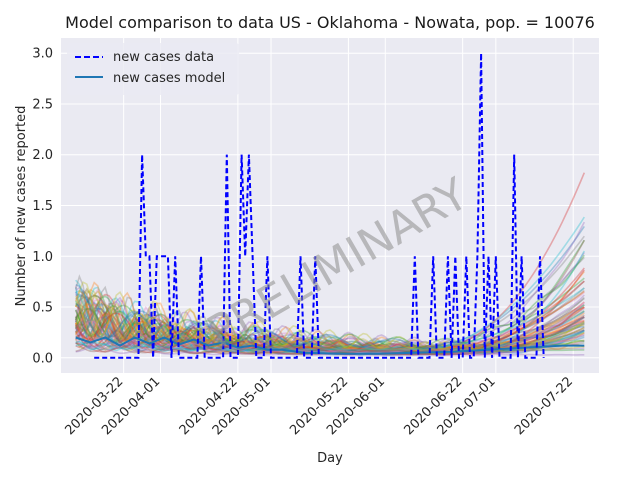 The image size is (640, 480). I want to click on y-tick-label: 1.5, so click(42, 206).